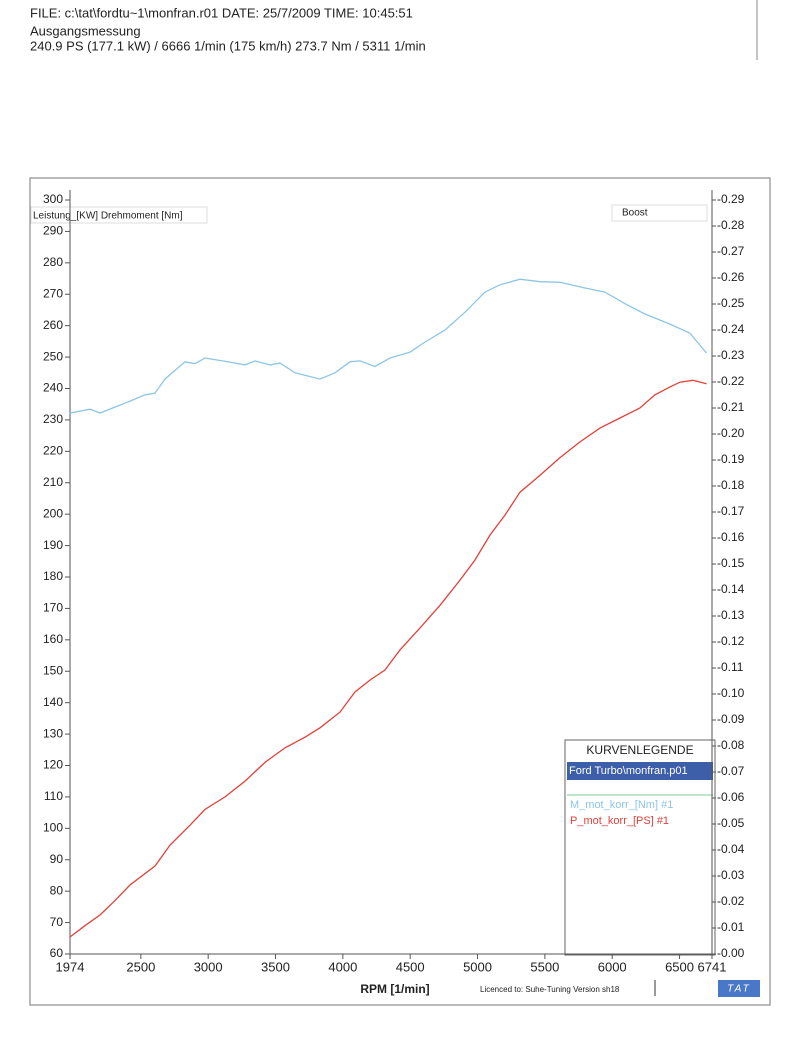 This screenshot has width=800, height=1048. Describe the element at coordinates (53, 702) in the screenshot. I see `y-tick-label: 140` at that location.